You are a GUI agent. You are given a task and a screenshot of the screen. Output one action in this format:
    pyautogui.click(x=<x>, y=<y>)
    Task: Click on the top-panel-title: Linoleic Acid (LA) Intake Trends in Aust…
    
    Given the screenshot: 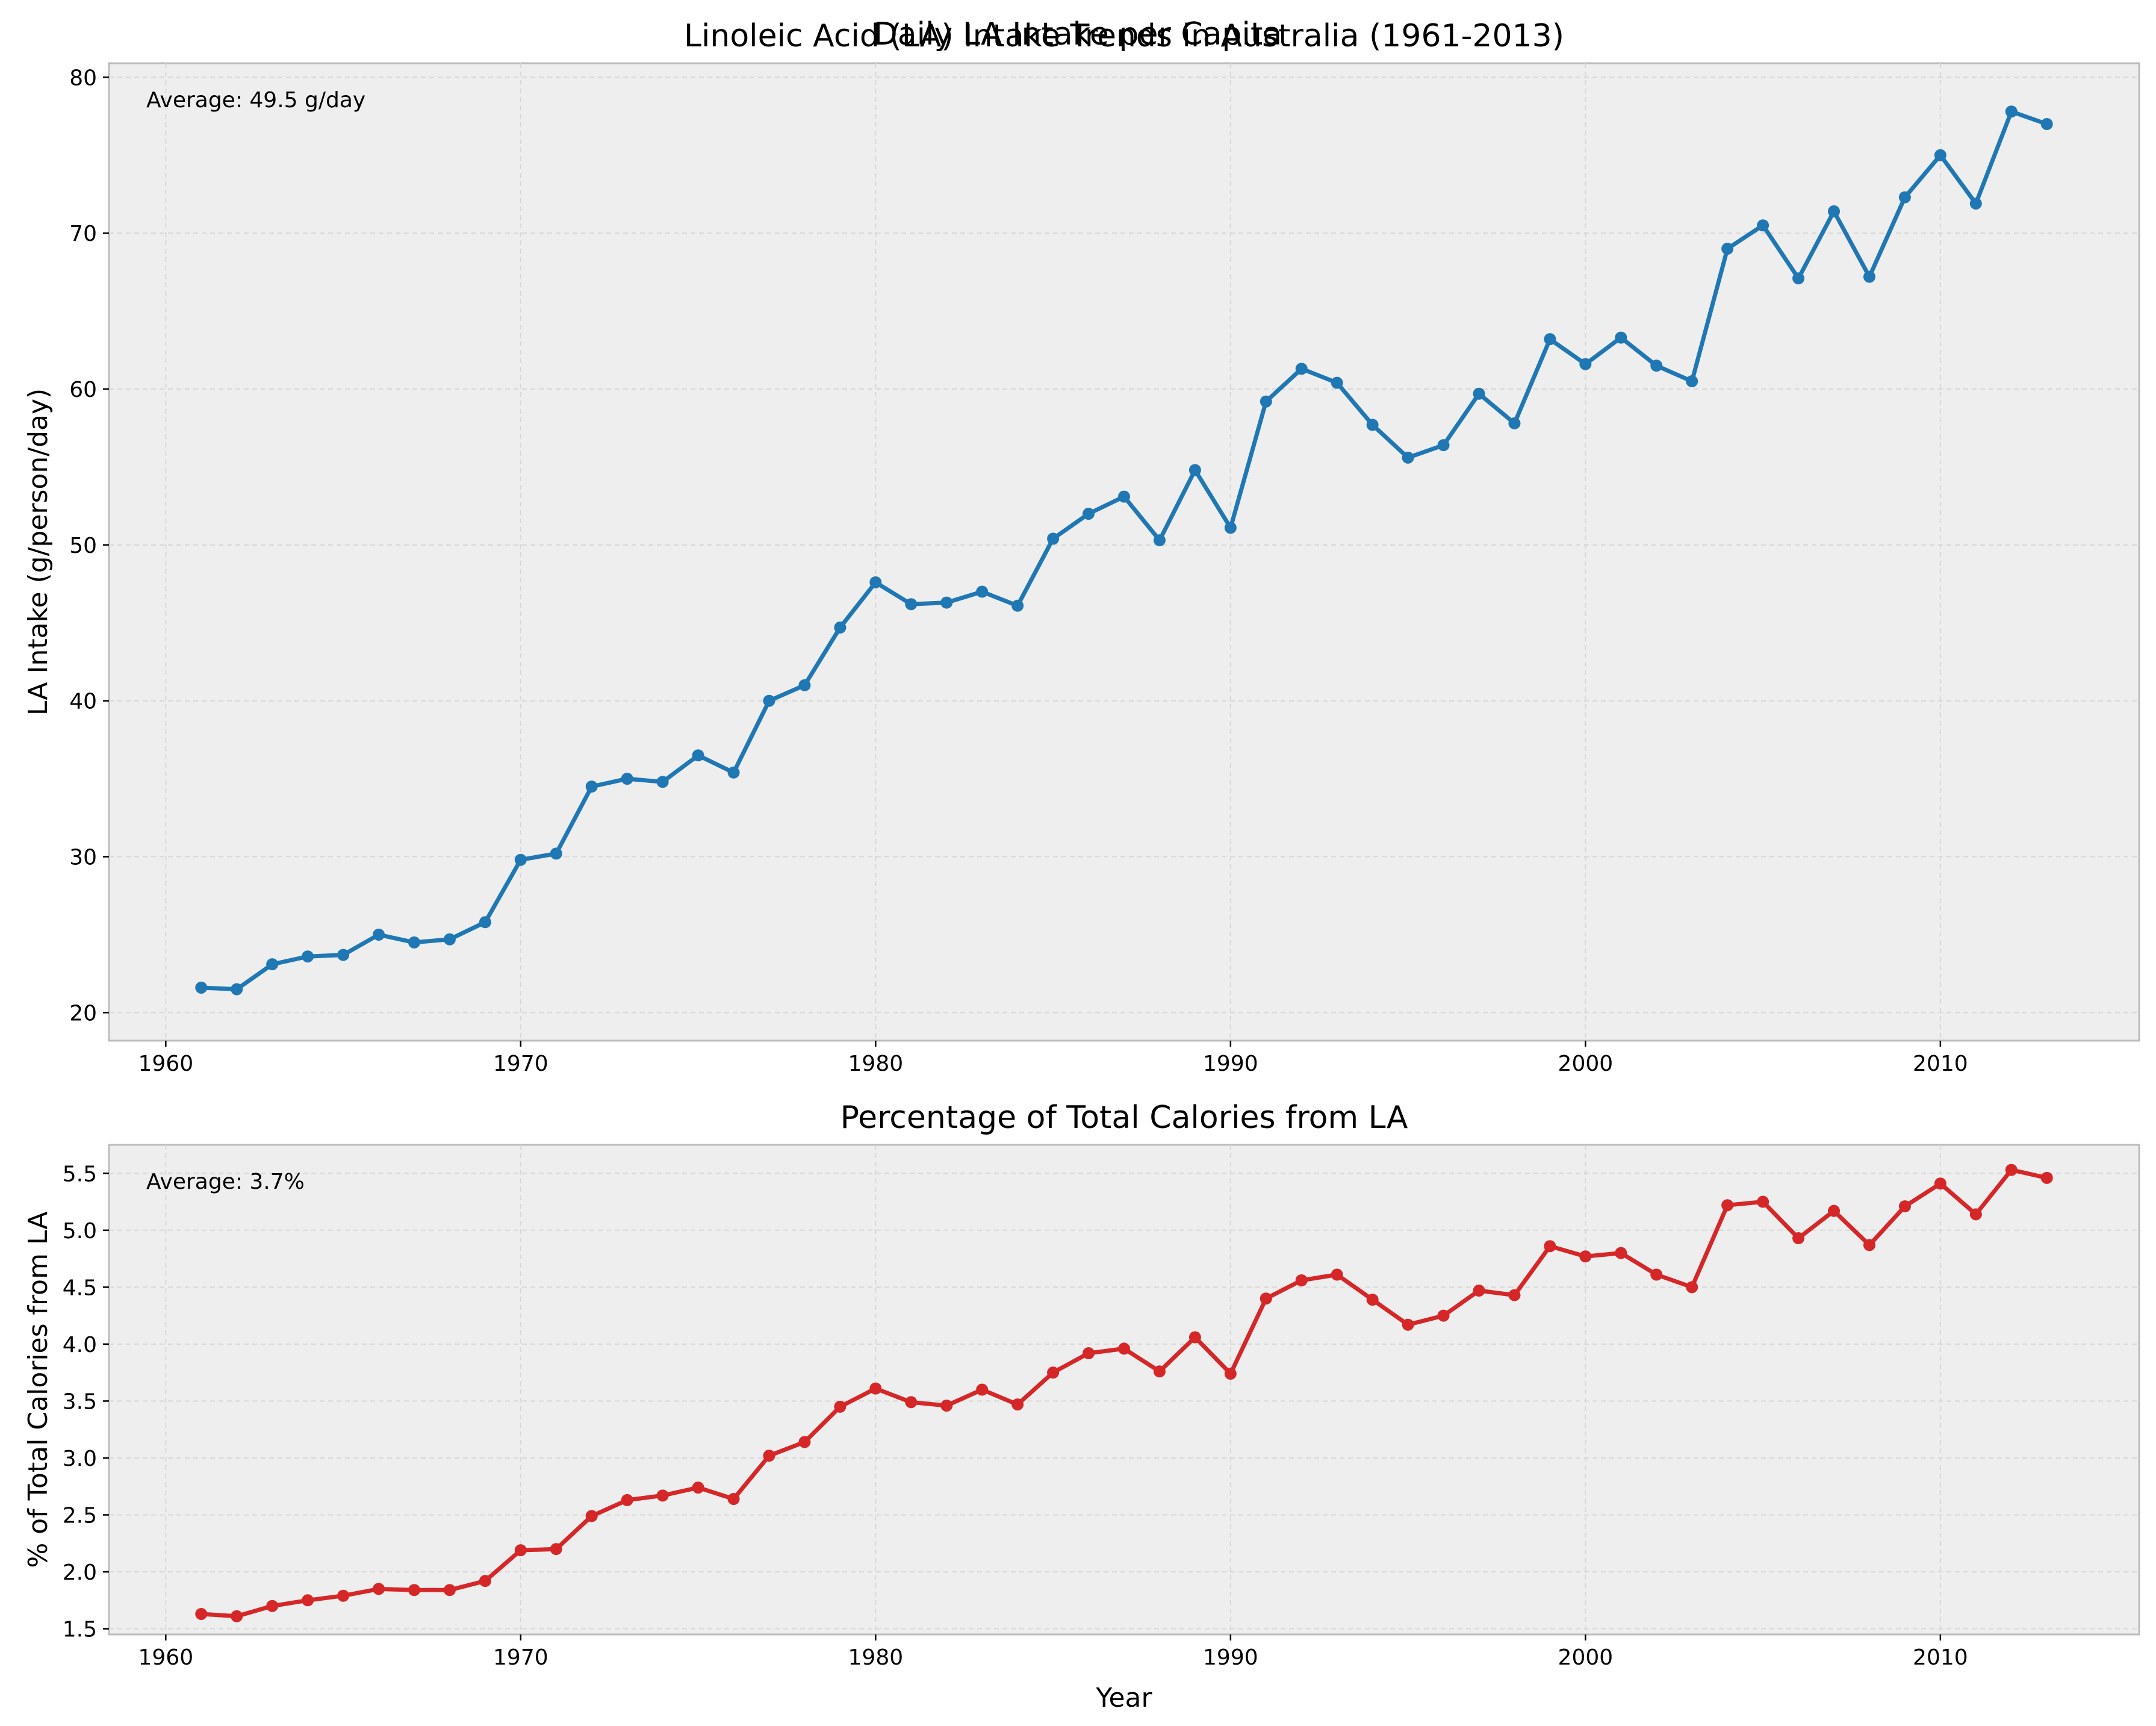 What is the action you would take?
    pyautogui.click(x=1124, y=36)
    